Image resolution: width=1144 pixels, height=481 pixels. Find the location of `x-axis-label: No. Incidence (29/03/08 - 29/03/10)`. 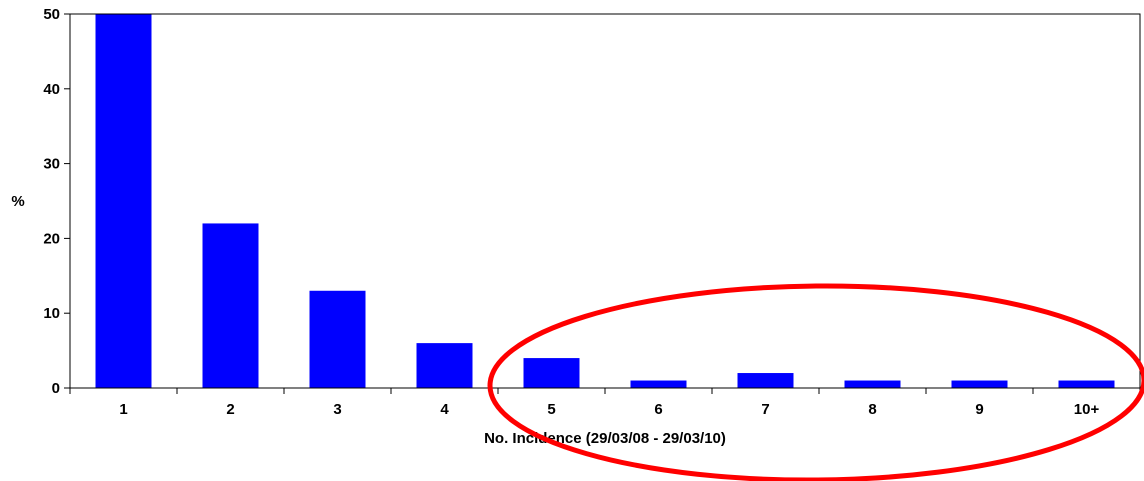

x-axis-label: No. Incidence (29/03/08 - 29/03/10) is located at coordinates (605, 438).